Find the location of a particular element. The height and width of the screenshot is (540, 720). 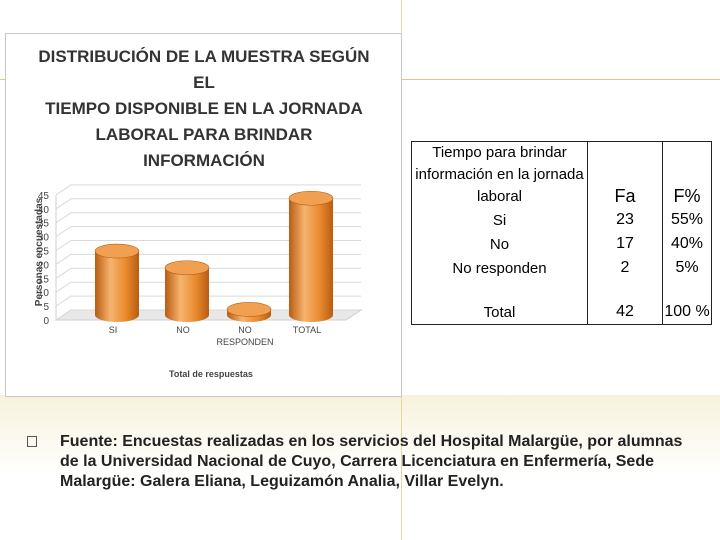

y-tick-label: 5 is located at coordinates (46, 307).